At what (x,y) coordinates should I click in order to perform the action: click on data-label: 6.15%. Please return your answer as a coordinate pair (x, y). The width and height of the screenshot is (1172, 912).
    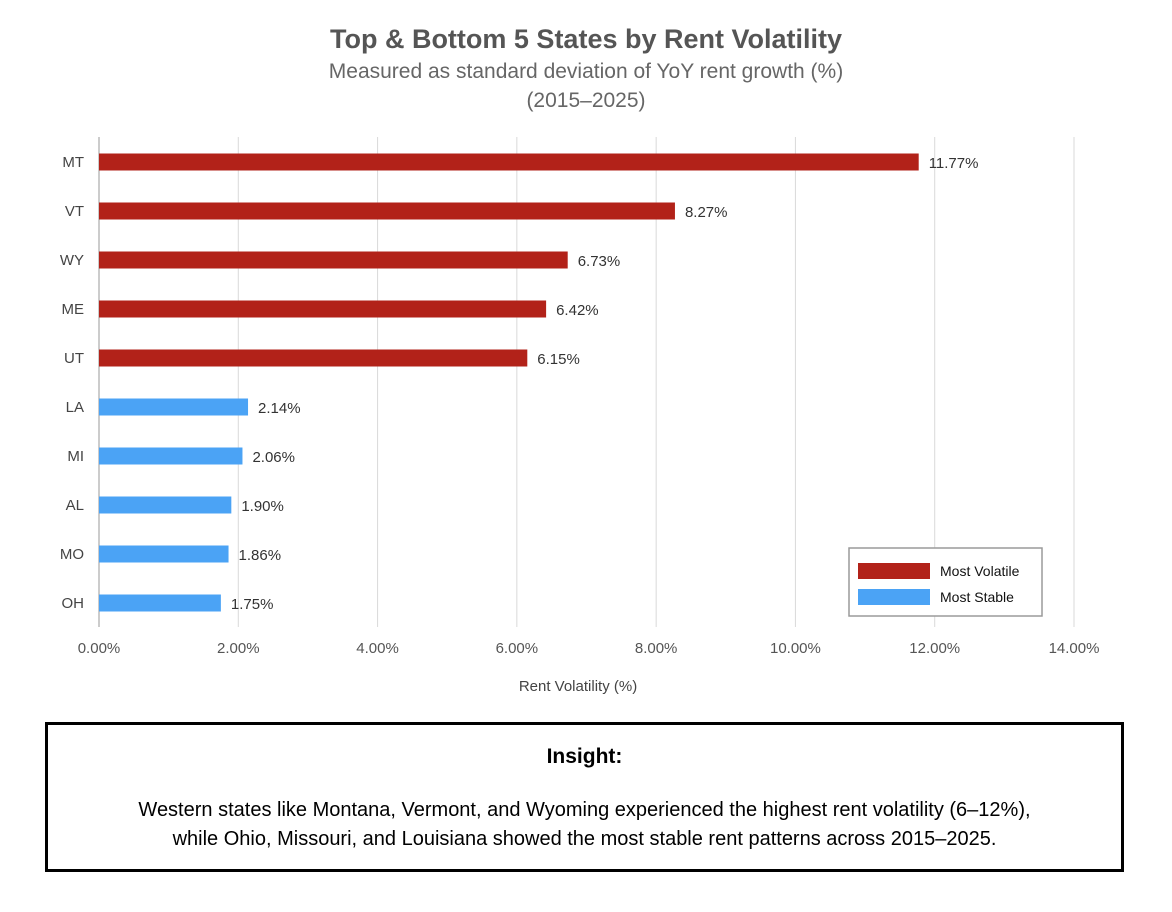
    Looking at the image, I should click on (558, 359).